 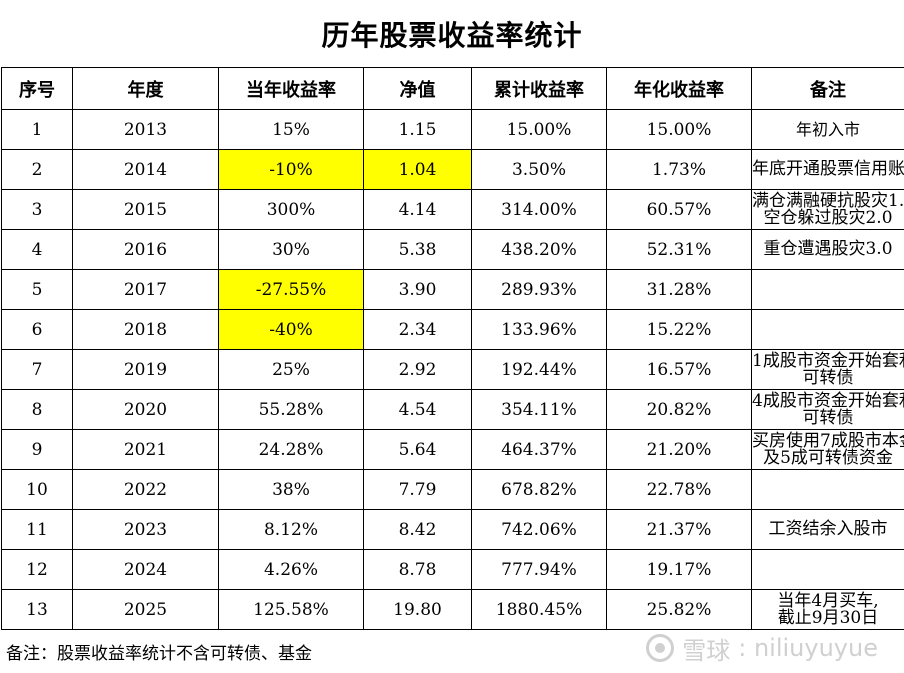 What do you see at coordinates (539, 409) in the screenshot?
I see `cell-cumulative-return: 354.11%` at bounding box center [539, 409].